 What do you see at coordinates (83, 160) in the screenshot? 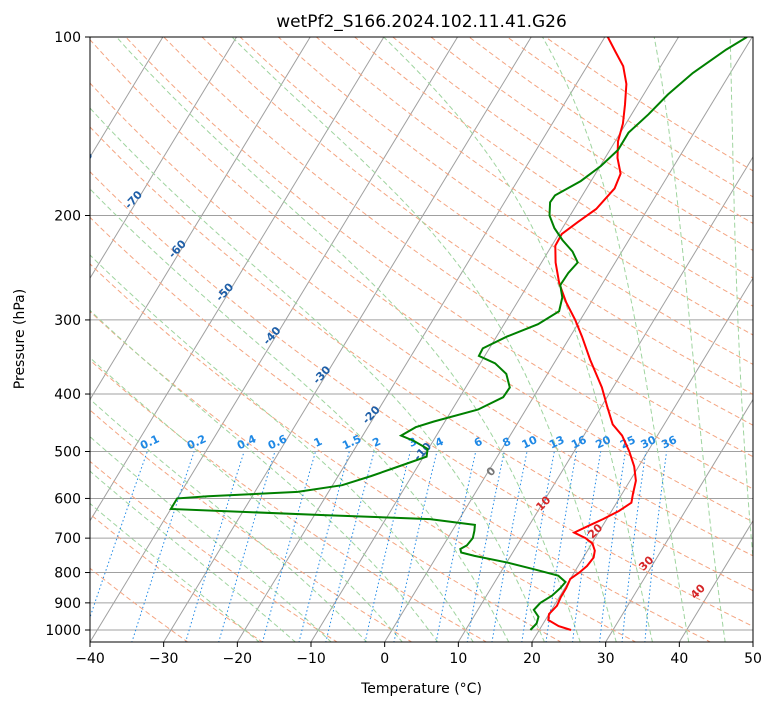
I see `dry-adiabat-label: -80` at bounding box center [83, 160].